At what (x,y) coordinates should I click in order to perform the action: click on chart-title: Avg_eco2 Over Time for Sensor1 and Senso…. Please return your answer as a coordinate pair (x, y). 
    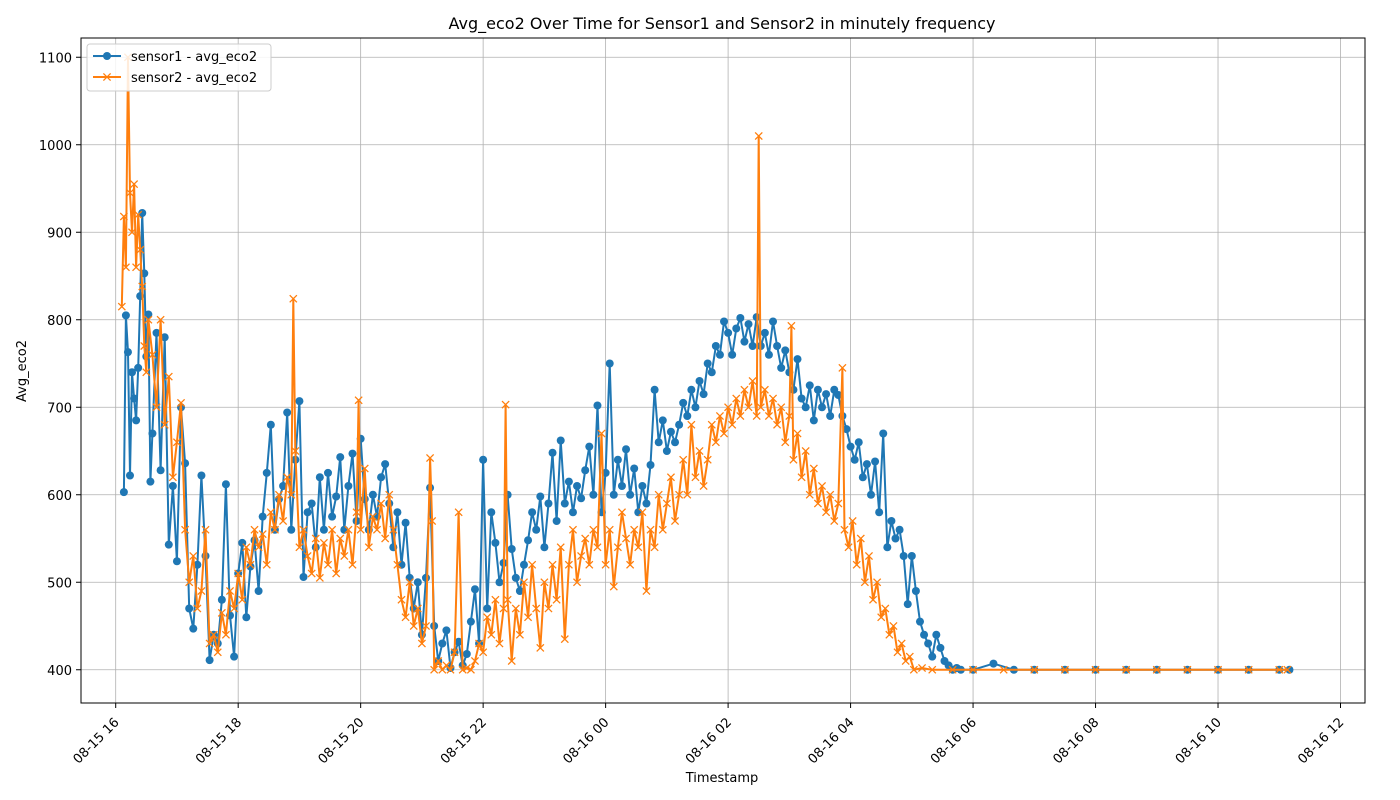
    Looking at the image, I should click on (722, 24).